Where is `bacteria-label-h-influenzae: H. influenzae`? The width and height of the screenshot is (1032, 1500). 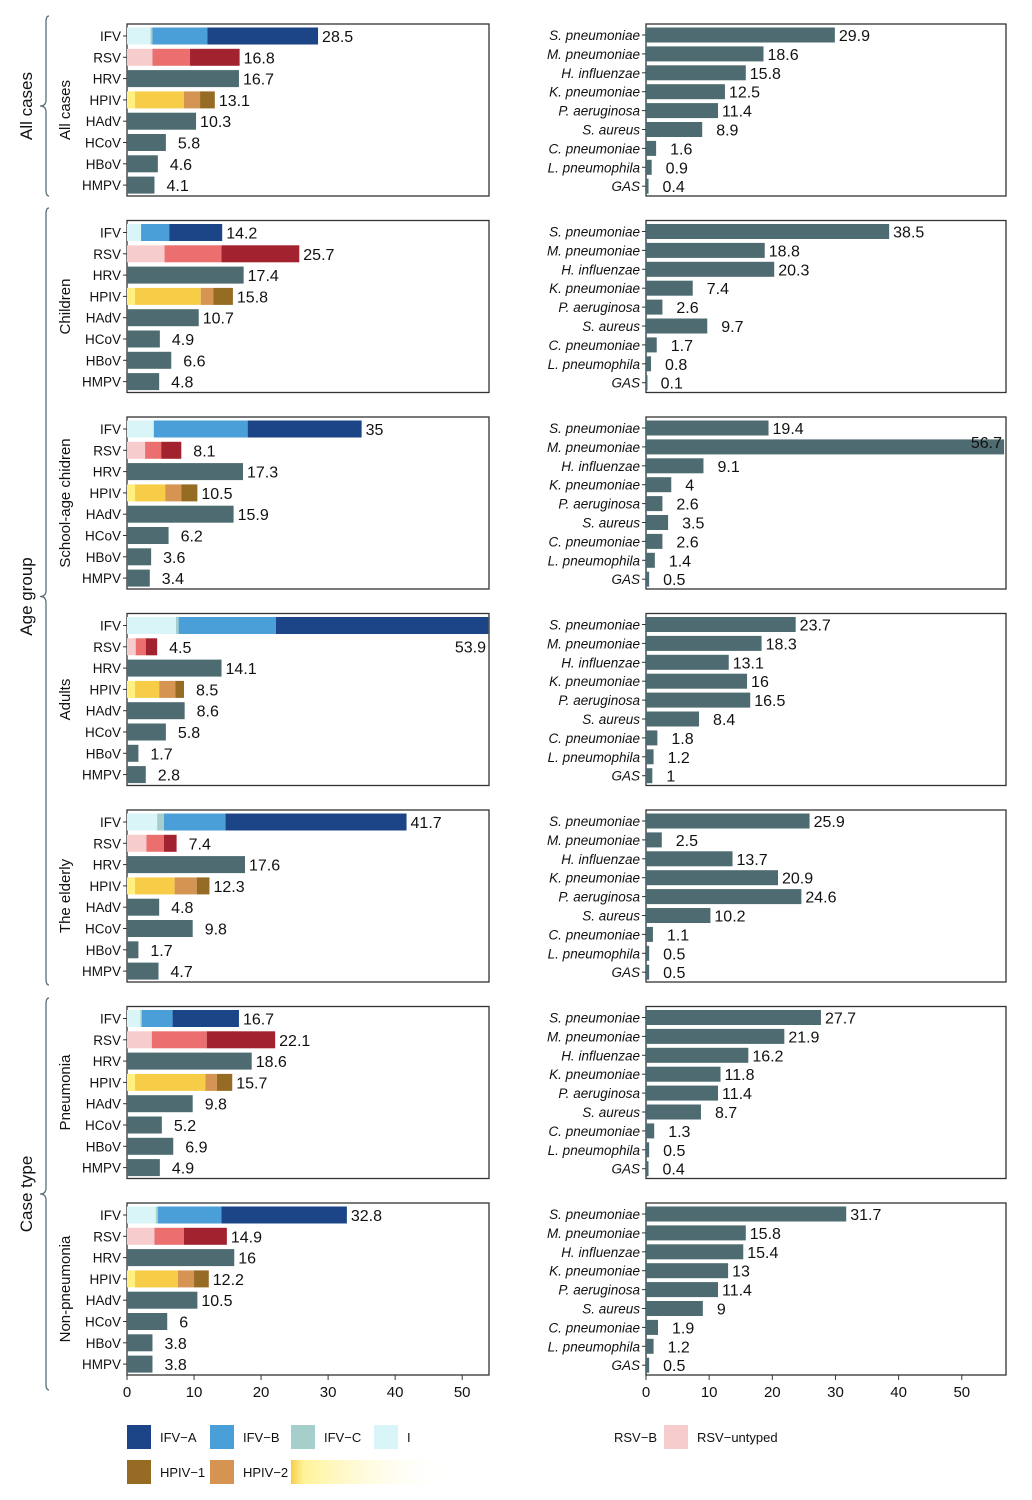
bacteria-label-h-influenzae: H. influenzae is located at coordinates (600, 269).